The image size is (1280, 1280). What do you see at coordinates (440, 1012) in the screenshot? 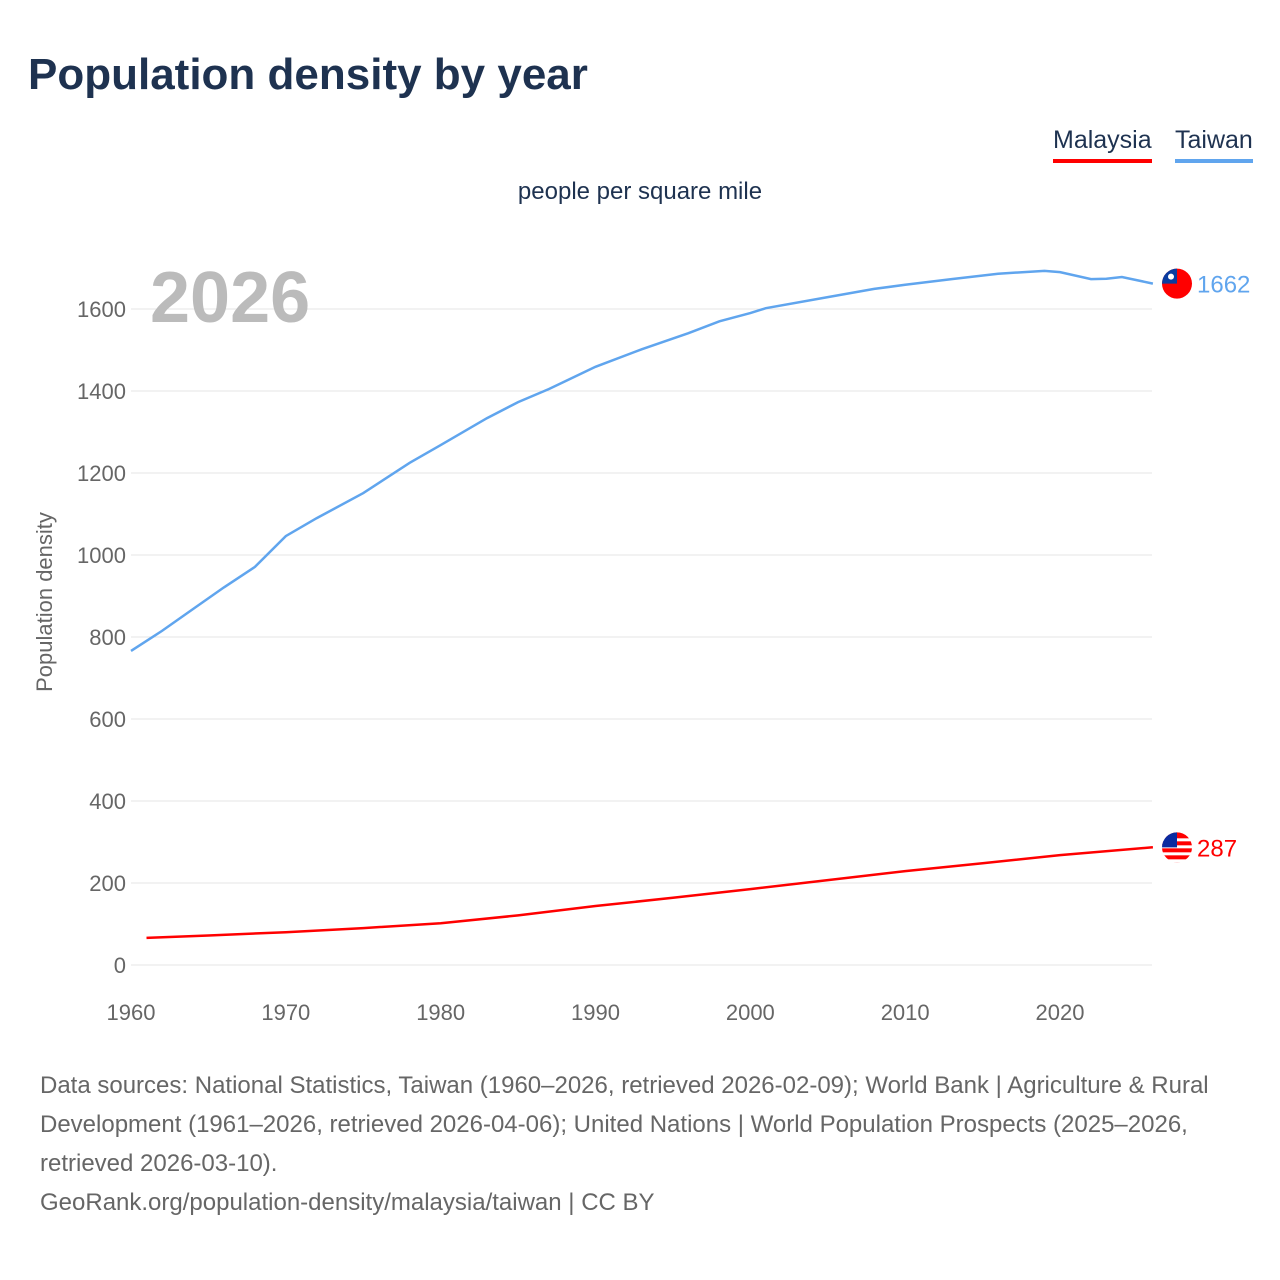
I see `x-tick-label: 1980` at bounding box center [440, 1012].